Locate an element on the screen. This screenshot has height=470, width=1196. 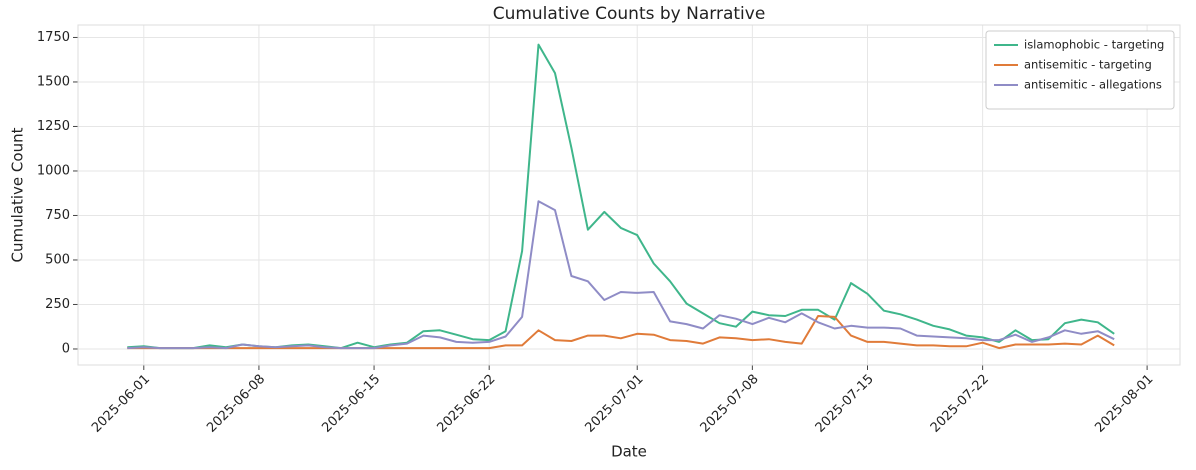
y-tick-label: 1000 is located at coordinates (53, 170).